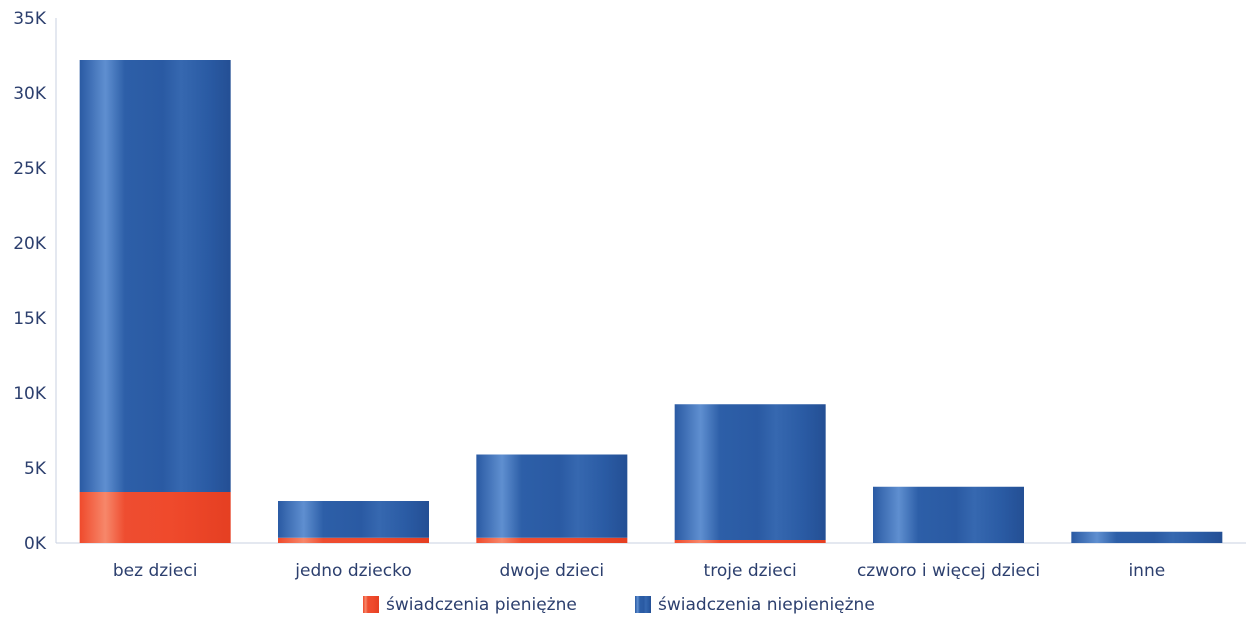 The image size is (1256, 626). Describe the element at coordinates (552, 571) in the screenshot. I see `x-category-label: dwoje dzieci` at that location.